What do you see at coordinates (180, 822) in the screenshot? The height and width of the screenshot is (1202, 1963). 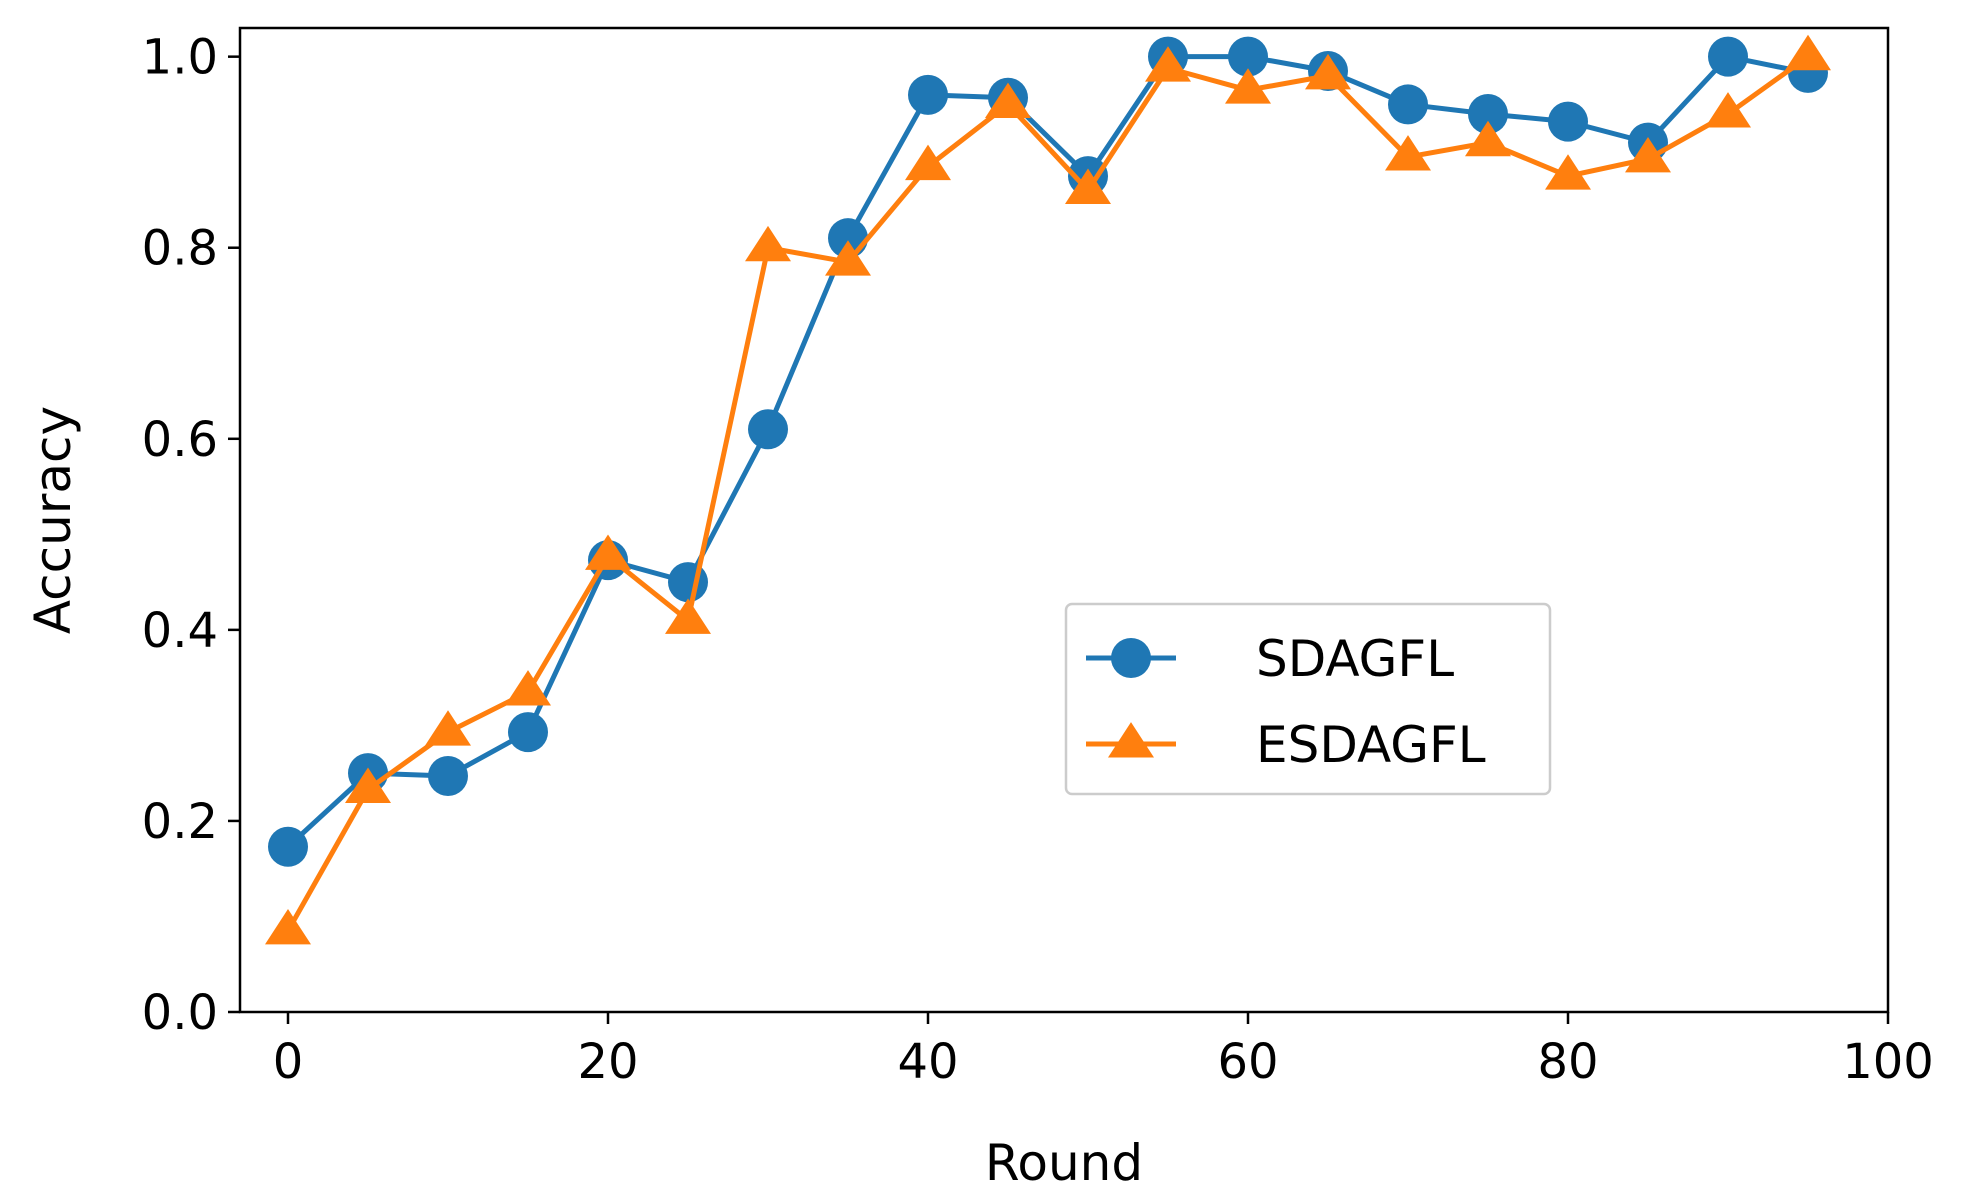 I see `y-tick-label: 0.2` at bounding box center [180, 822].